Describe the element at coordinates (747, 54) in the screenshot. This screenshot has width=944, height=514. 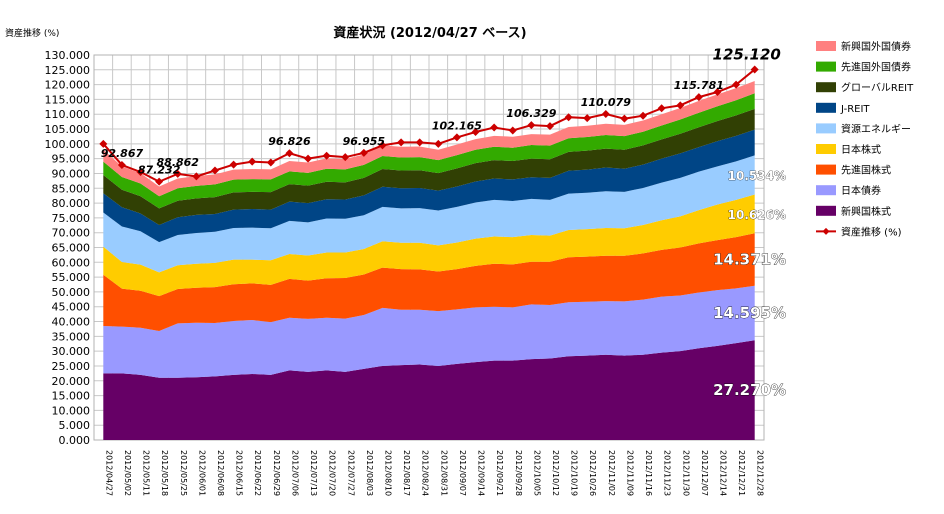
I see `final-total-label: 125.120` at that location.